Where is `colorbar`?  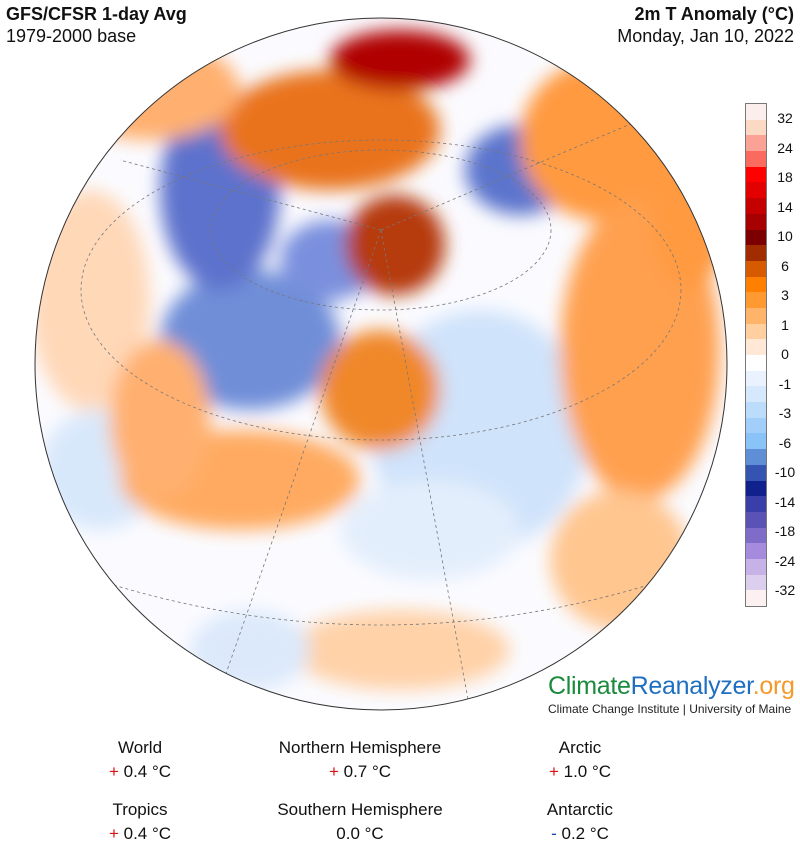
colorbar is located at coordinates (756, 355).